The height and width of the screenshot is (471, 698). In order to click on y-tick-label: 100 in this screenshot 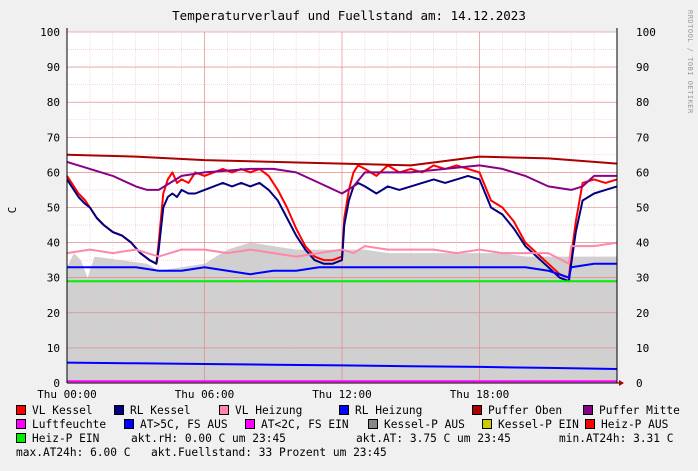, I will do `click(50, 32)`.